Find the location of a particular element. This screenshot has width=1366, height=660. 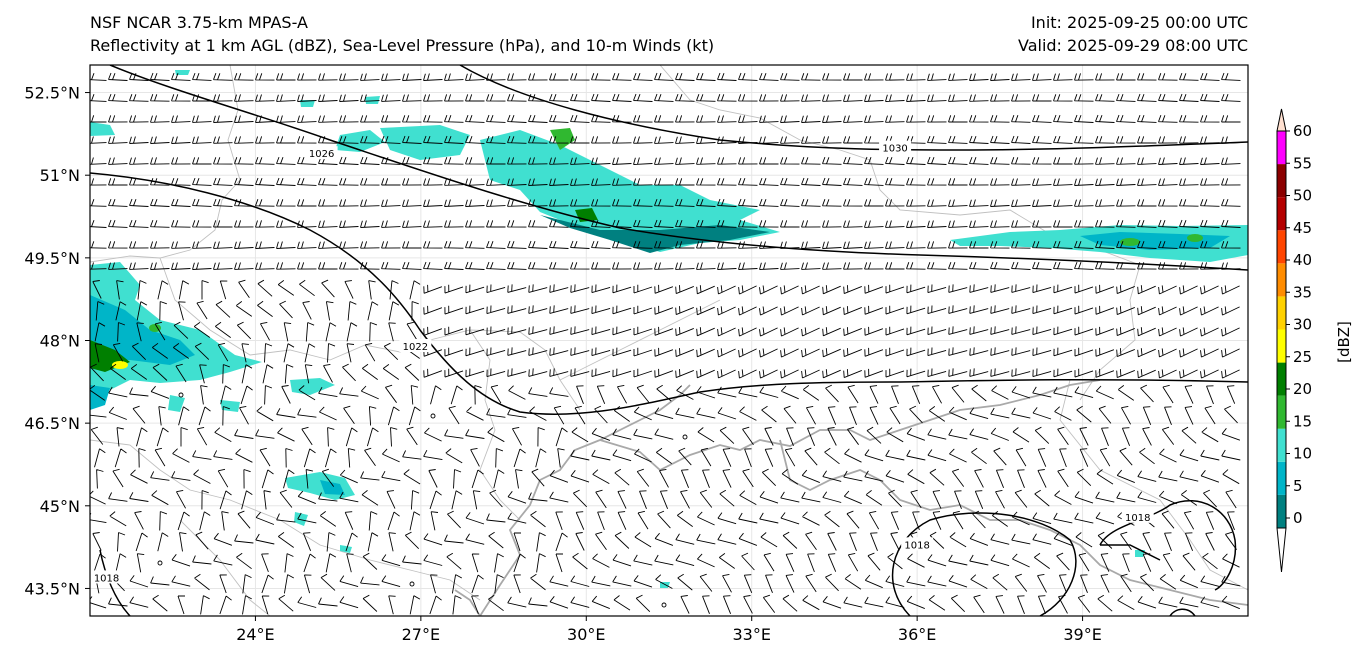

lat-tick-label: 46.5°N is located at coordinates (52, 423).